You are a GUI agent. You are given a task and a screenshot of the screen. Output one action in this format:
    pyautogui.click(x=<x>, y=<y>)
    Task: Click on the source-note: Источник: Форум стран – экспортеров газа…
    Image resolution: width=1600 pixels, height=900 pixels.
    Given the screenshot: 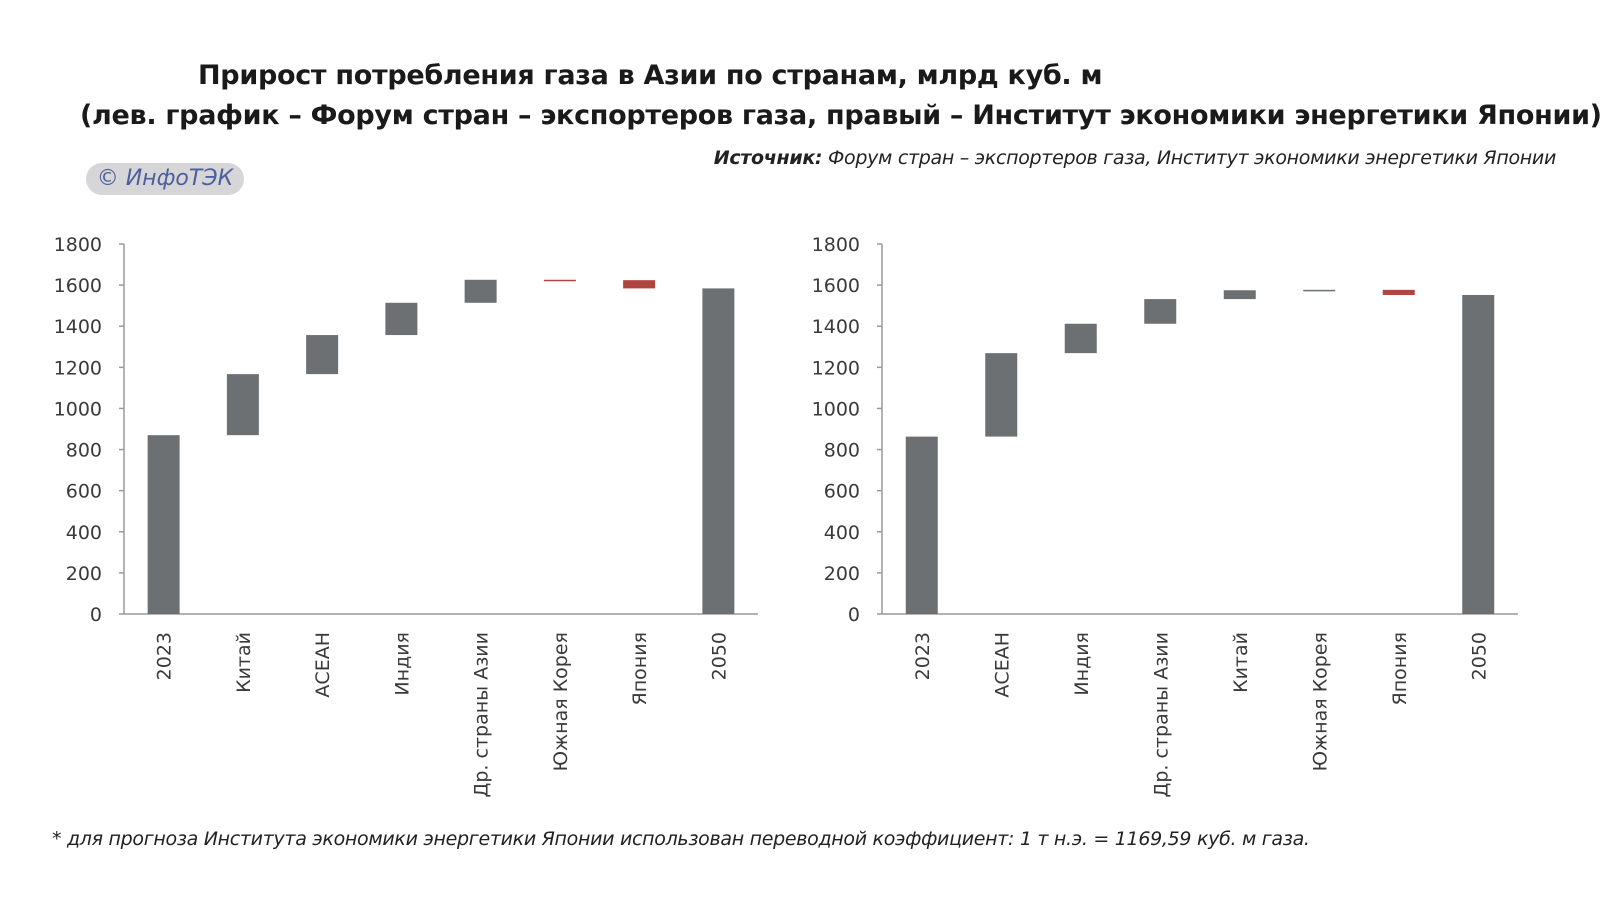 What is the action you would take?
    pyautogui.click(x=1135, y=158)
    